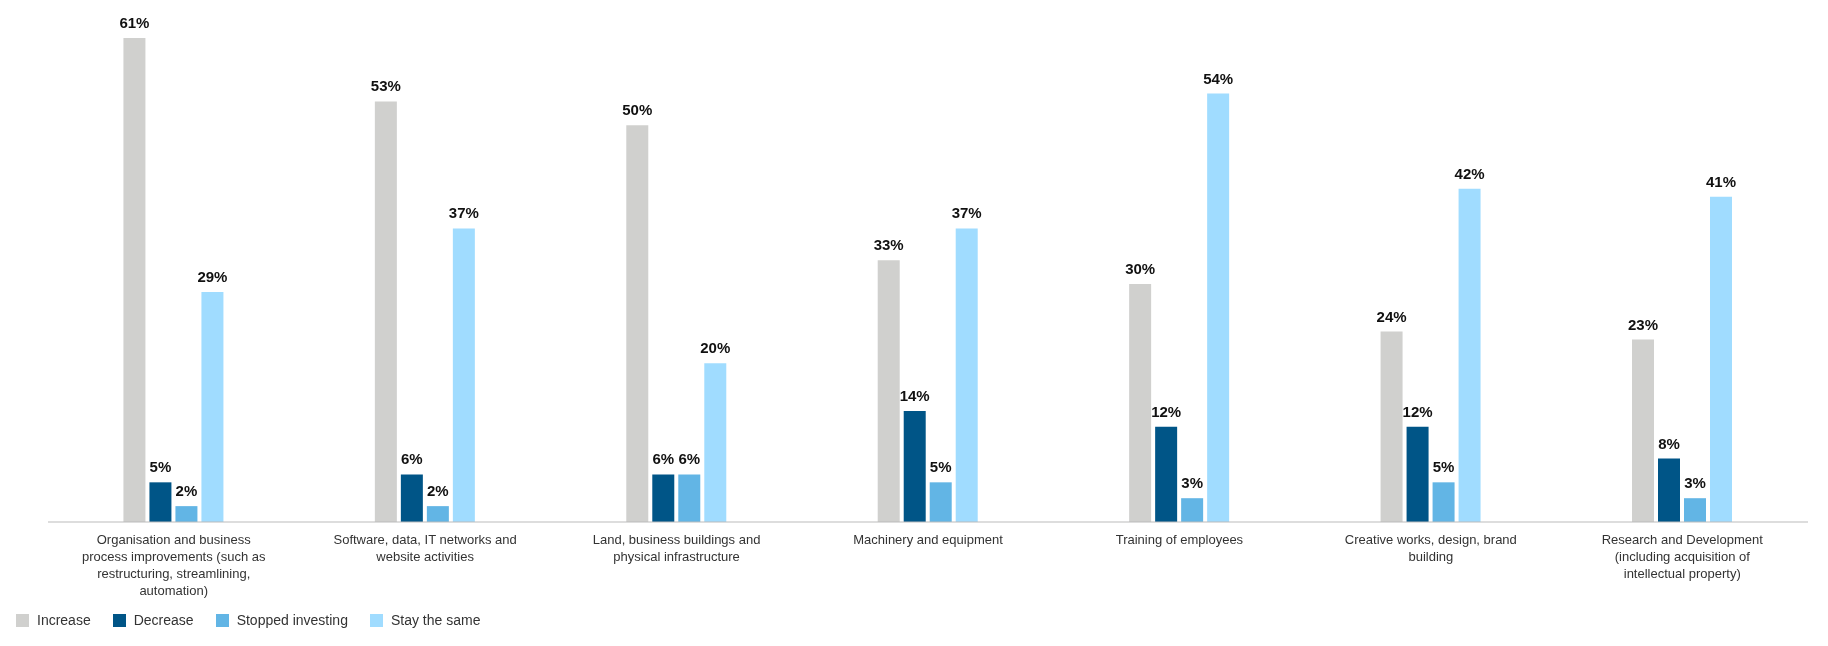  What do you see at coordinates (134, 22) in the screenshot?
I see `data-label: 61%` at bounding box center [134, 22].